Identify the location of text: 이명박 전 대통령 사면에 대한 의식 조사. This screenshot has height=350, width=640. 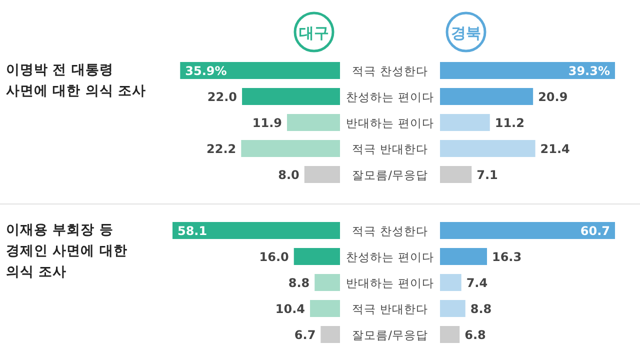
(77, 81).